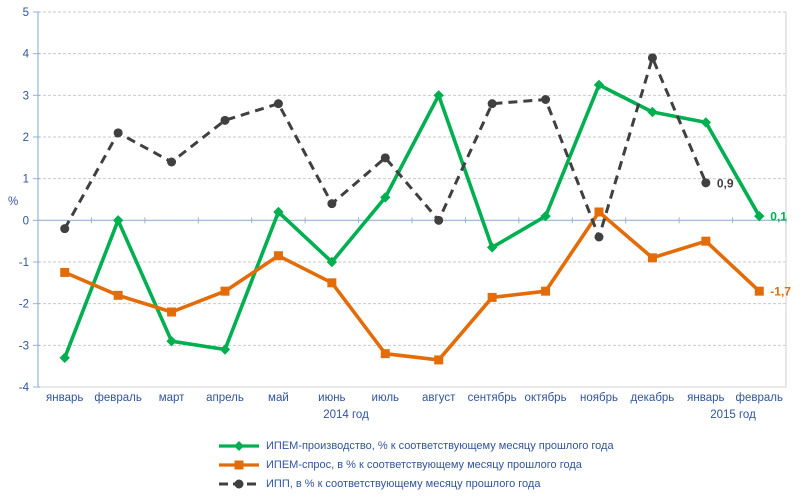  I want to click on data-label-demand: -1,7, so click(780, 292).